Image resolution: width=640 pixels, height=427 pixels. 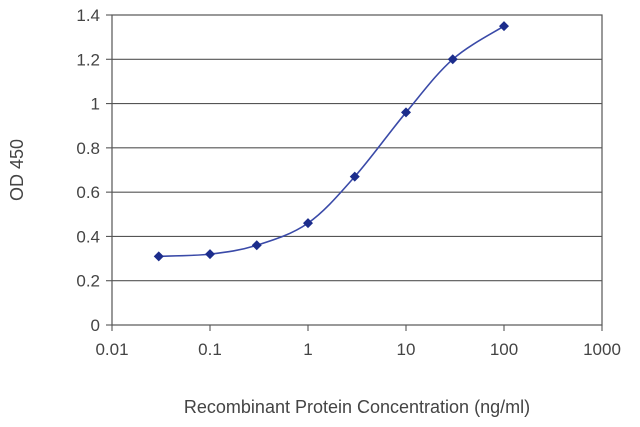 What do you see at coordinates (88, 192) in the screenshot?
I see `y-tick-label: 0.6` at bounding box center [88, 192].